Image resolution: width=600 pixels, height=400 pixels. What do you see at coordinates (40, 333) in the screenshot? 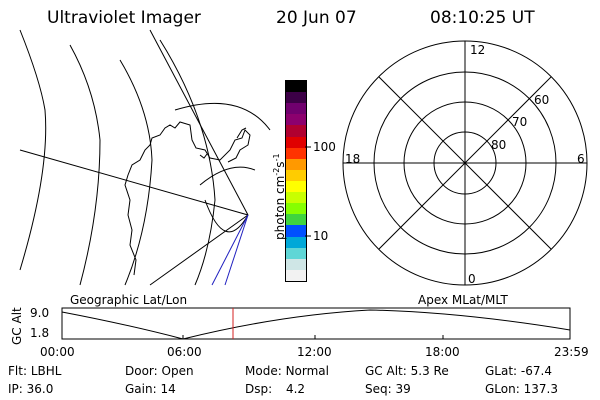
I see `alt-tick-1-8: 1.8` at bounding box center [40, 333].